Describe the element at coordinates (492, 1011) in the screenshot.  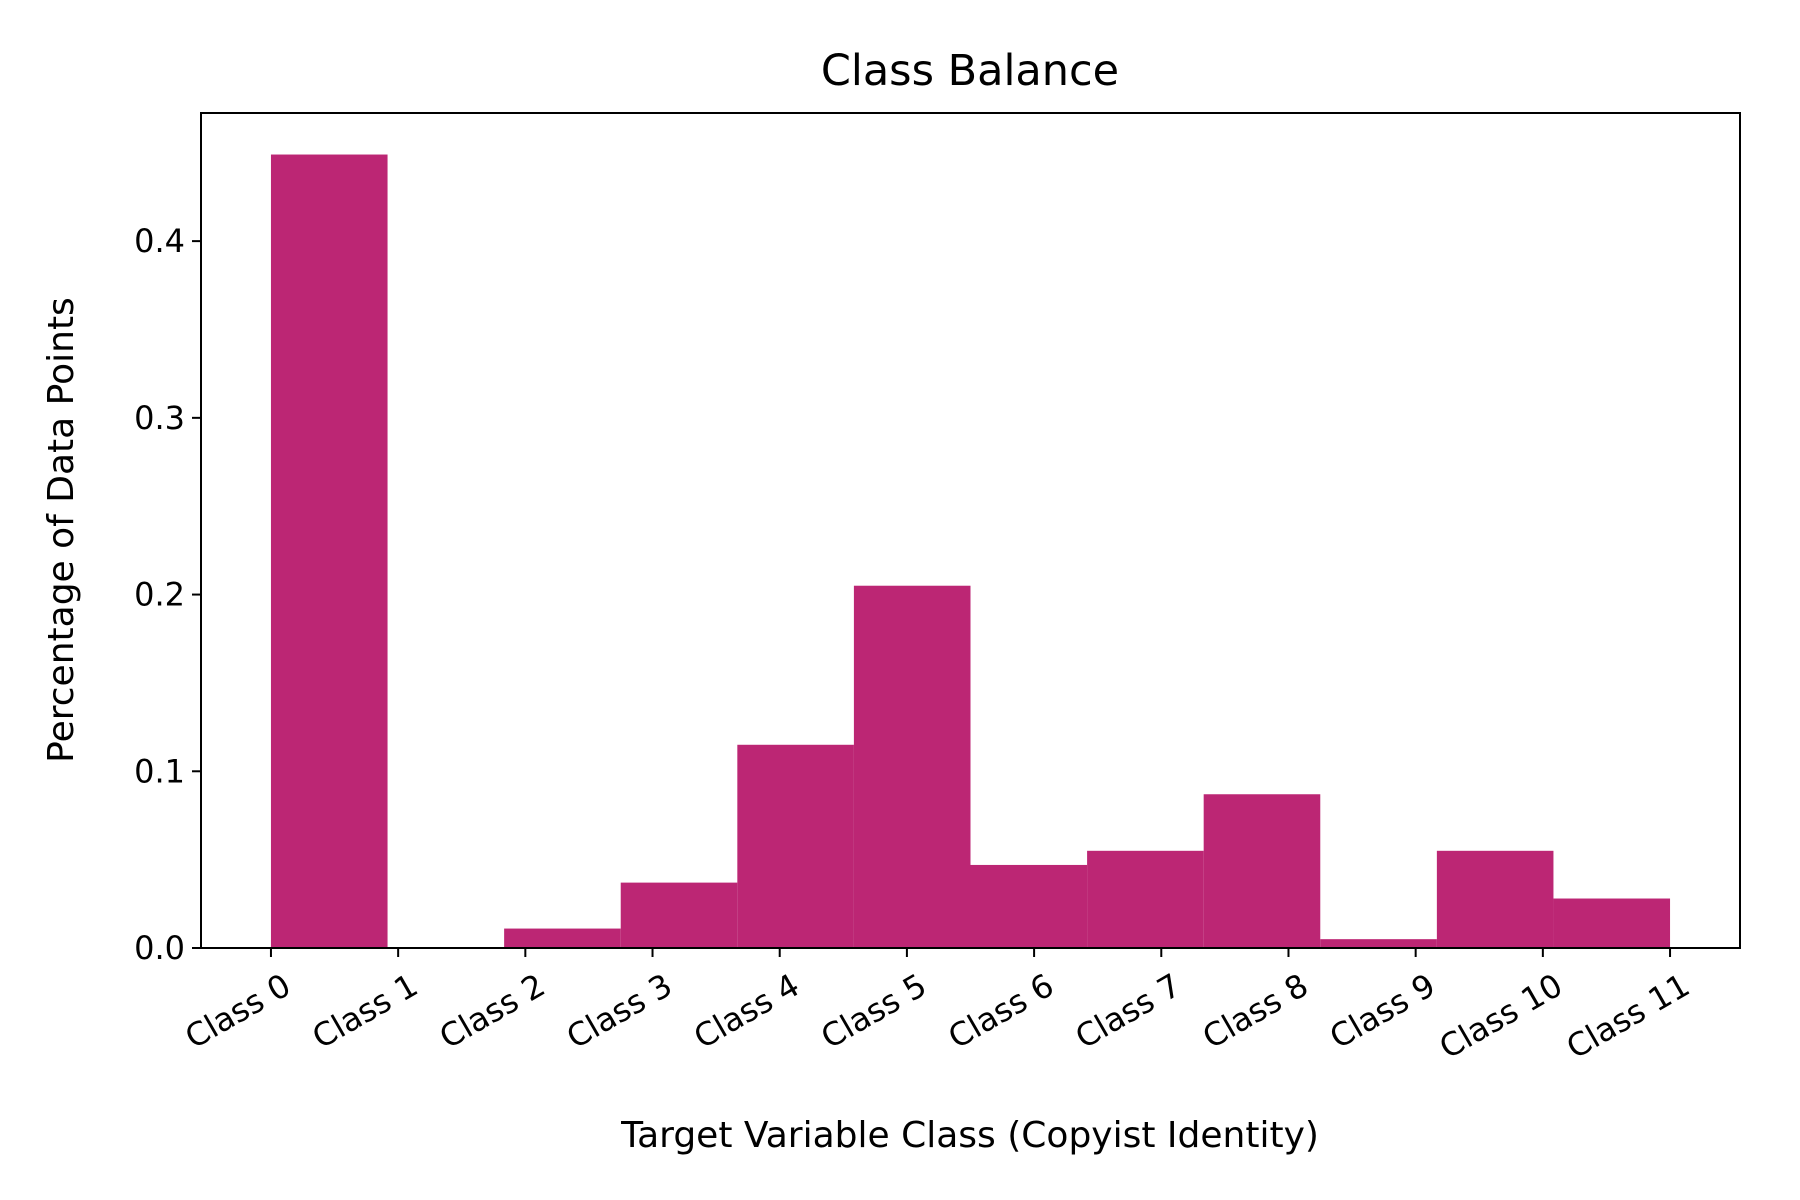
I see `x-tick-label: Class 2` at that location.